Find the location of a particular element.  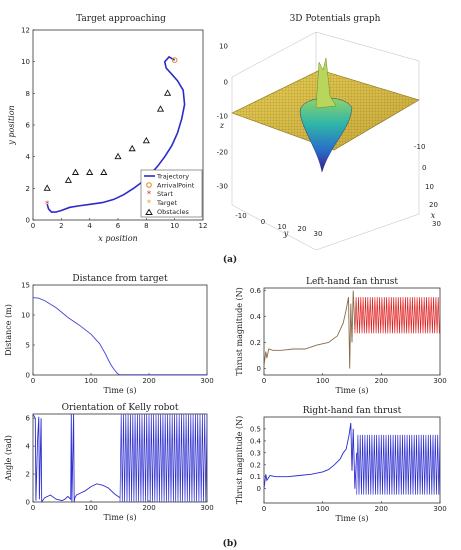

y-tick-label: 0.1 is located at coordinates (255, 477).